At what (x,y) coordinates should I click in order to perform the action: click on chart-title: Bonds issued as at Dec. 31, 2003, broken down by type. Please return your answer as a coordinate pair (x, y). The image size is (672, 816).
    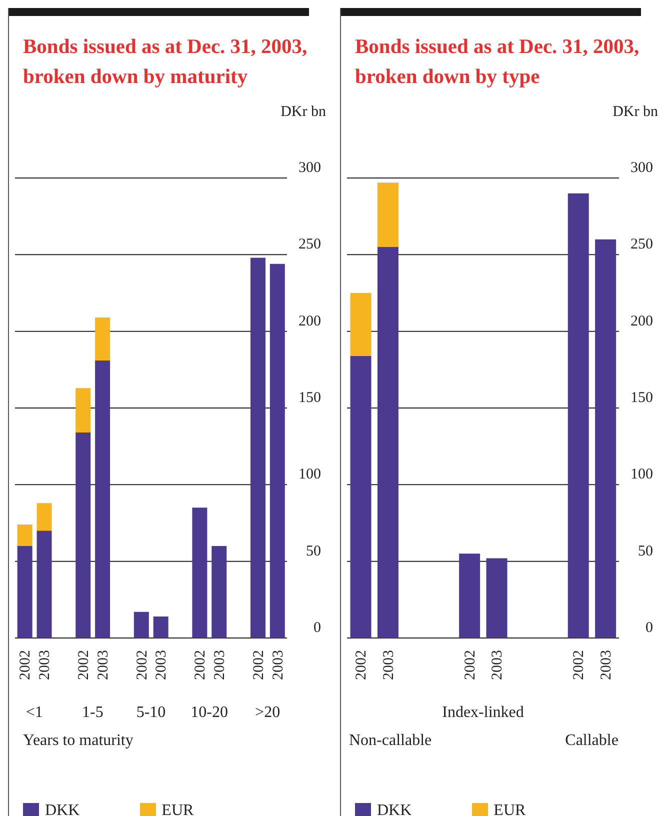
    Looking at the image, I should click on (497, 62).